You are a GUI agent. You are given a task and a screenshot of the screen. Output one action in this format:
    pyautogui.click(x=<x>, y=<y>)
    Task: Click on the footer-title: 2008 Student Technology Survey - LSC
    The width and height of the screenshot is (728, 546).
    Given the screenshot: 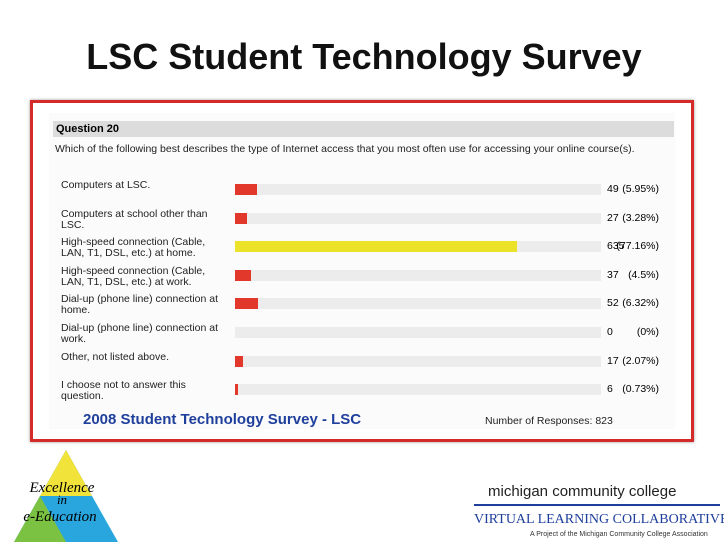 What is the action you would take?
    pyautogui.click(x=222, y=419)
    